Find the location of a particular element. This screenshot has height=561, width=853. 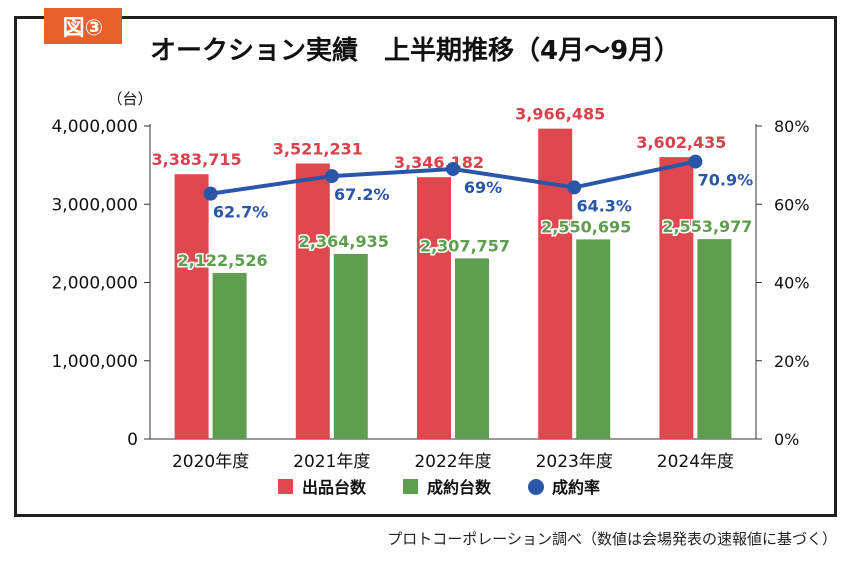

legend-contracted-label: 成約台数 is located at coordinates (459, 487).